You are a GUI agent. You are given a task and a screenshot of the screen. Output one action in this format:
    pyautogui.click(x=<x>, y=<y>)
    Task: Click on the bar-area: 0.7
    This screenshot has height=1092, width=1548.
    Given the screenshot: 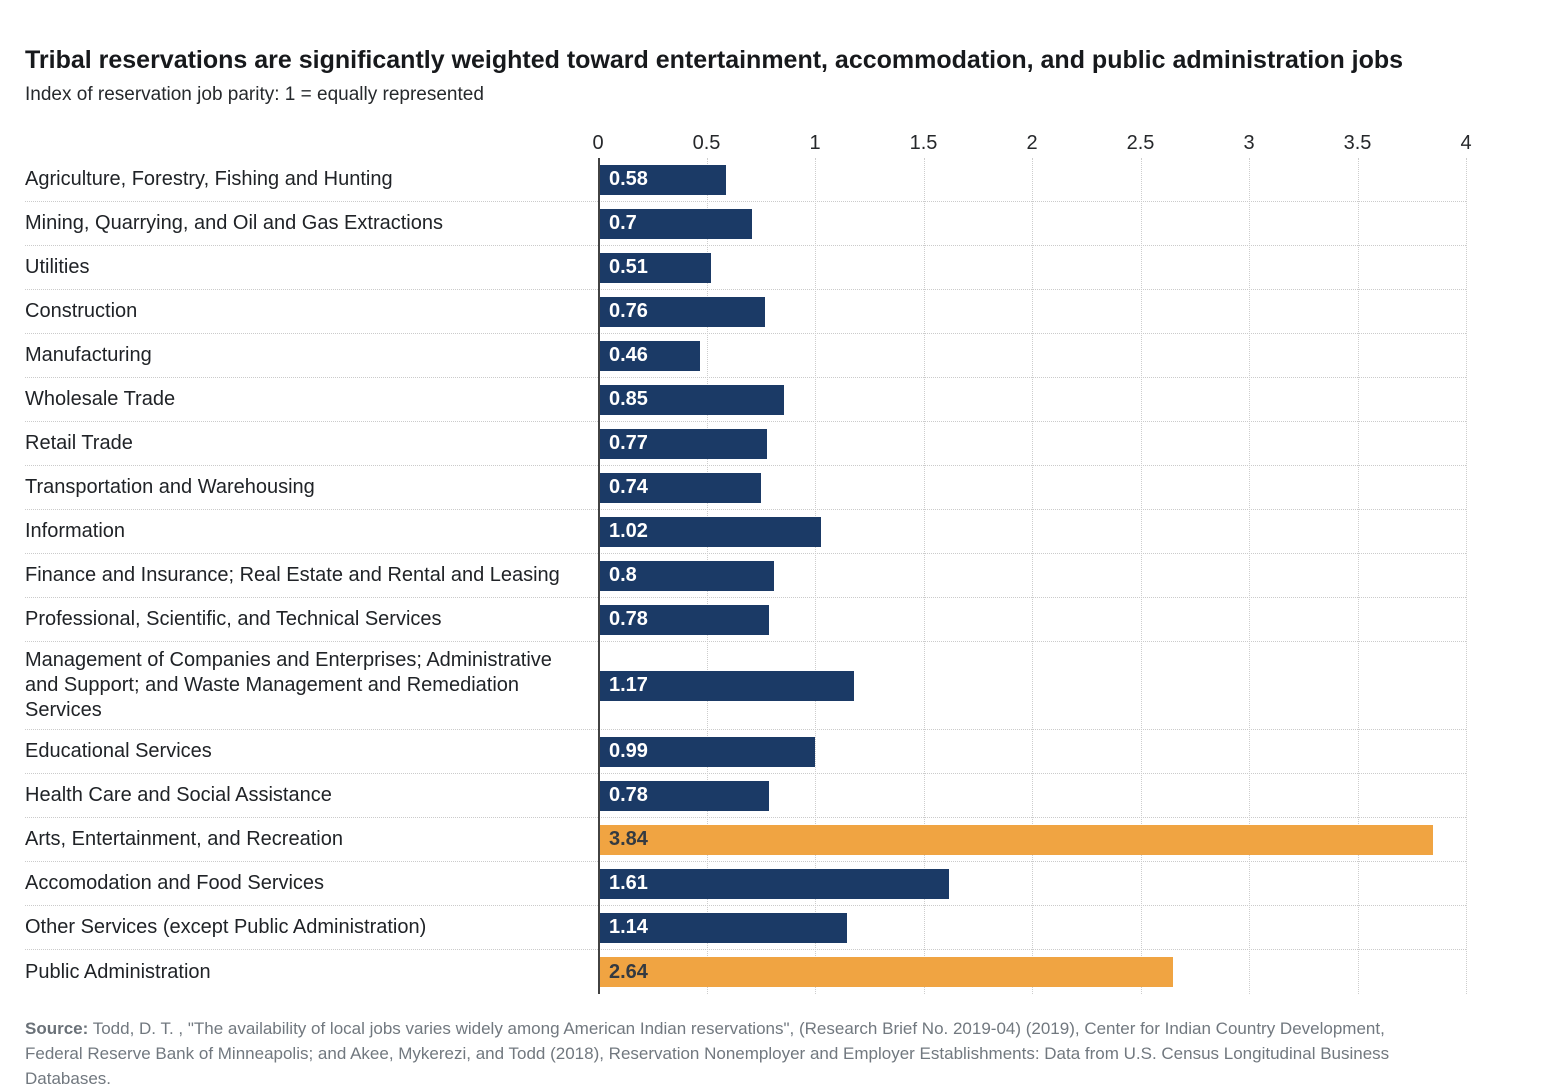 What is the action you would take?
    pyautogui.click(x=1032, y=223)
    